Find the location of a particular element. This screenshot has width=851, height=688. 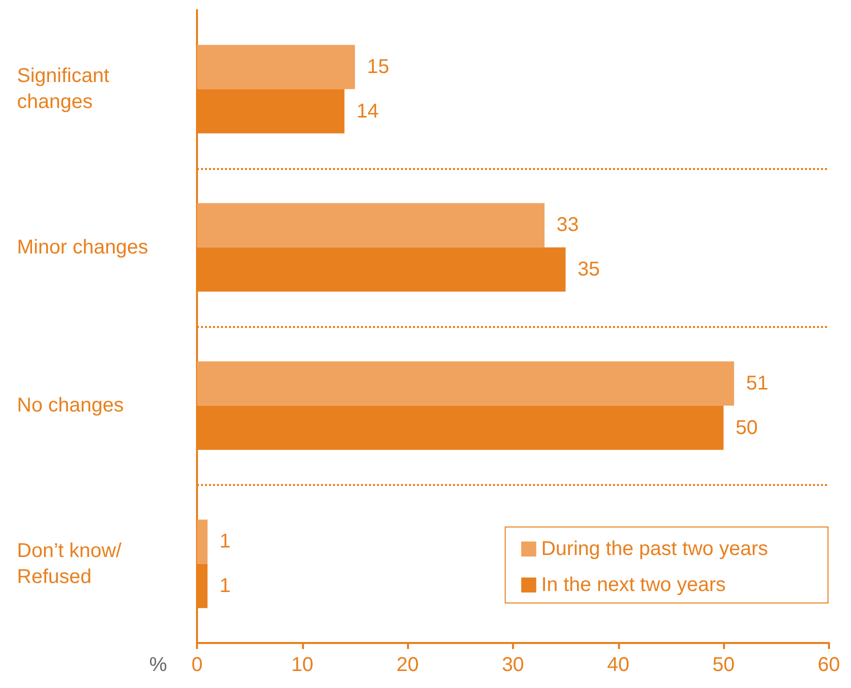

y-tick-label: Minor changes is located at coordinates (82, 247).